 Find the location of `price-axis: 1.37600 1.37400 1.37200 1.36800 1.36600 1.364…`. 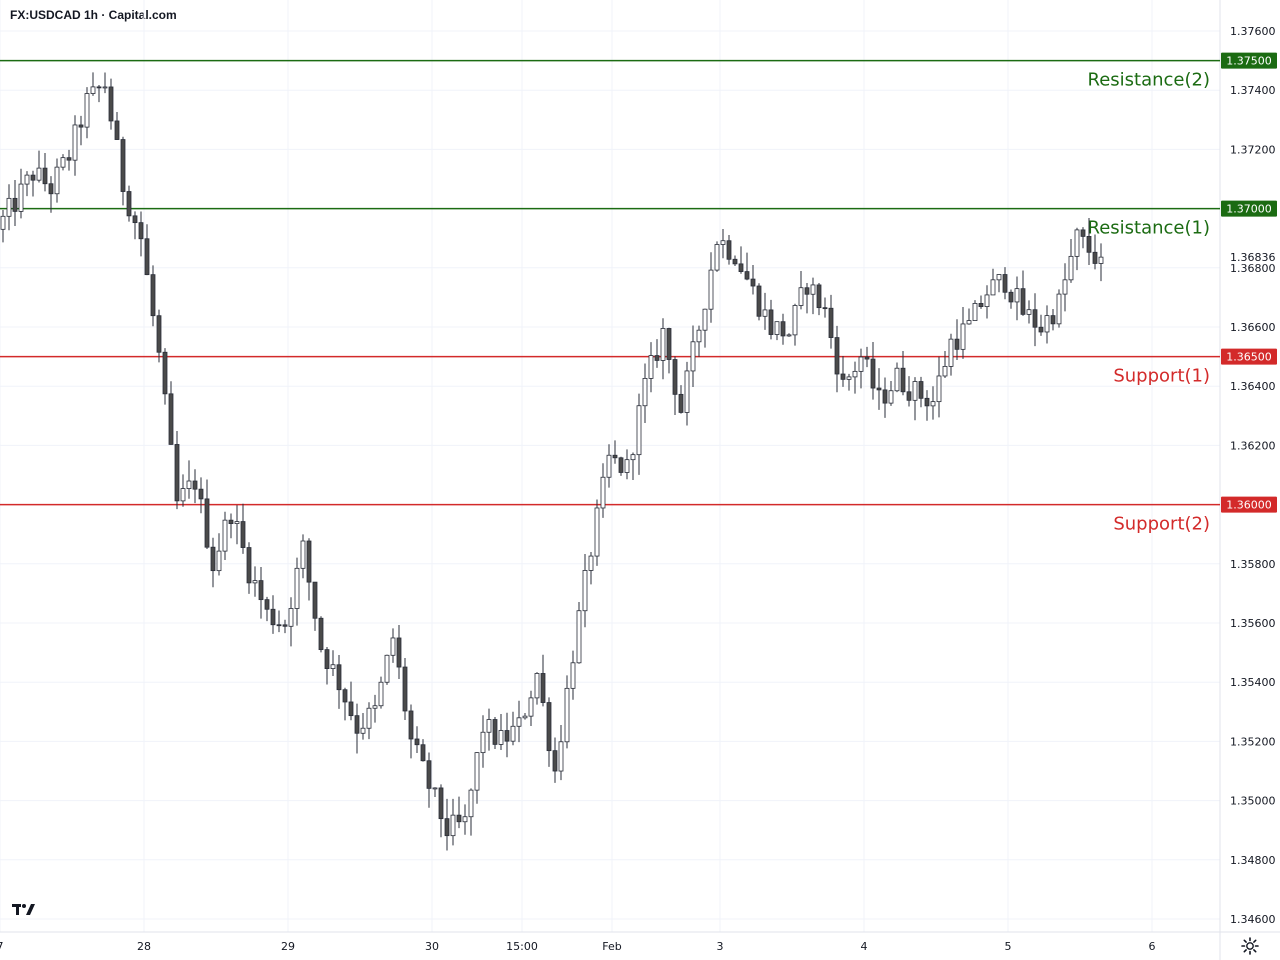

price-axis: 1.37600 1.37400 1.37200 1.36800 1.36600 1.364… is located at coordinates (1249, 475).